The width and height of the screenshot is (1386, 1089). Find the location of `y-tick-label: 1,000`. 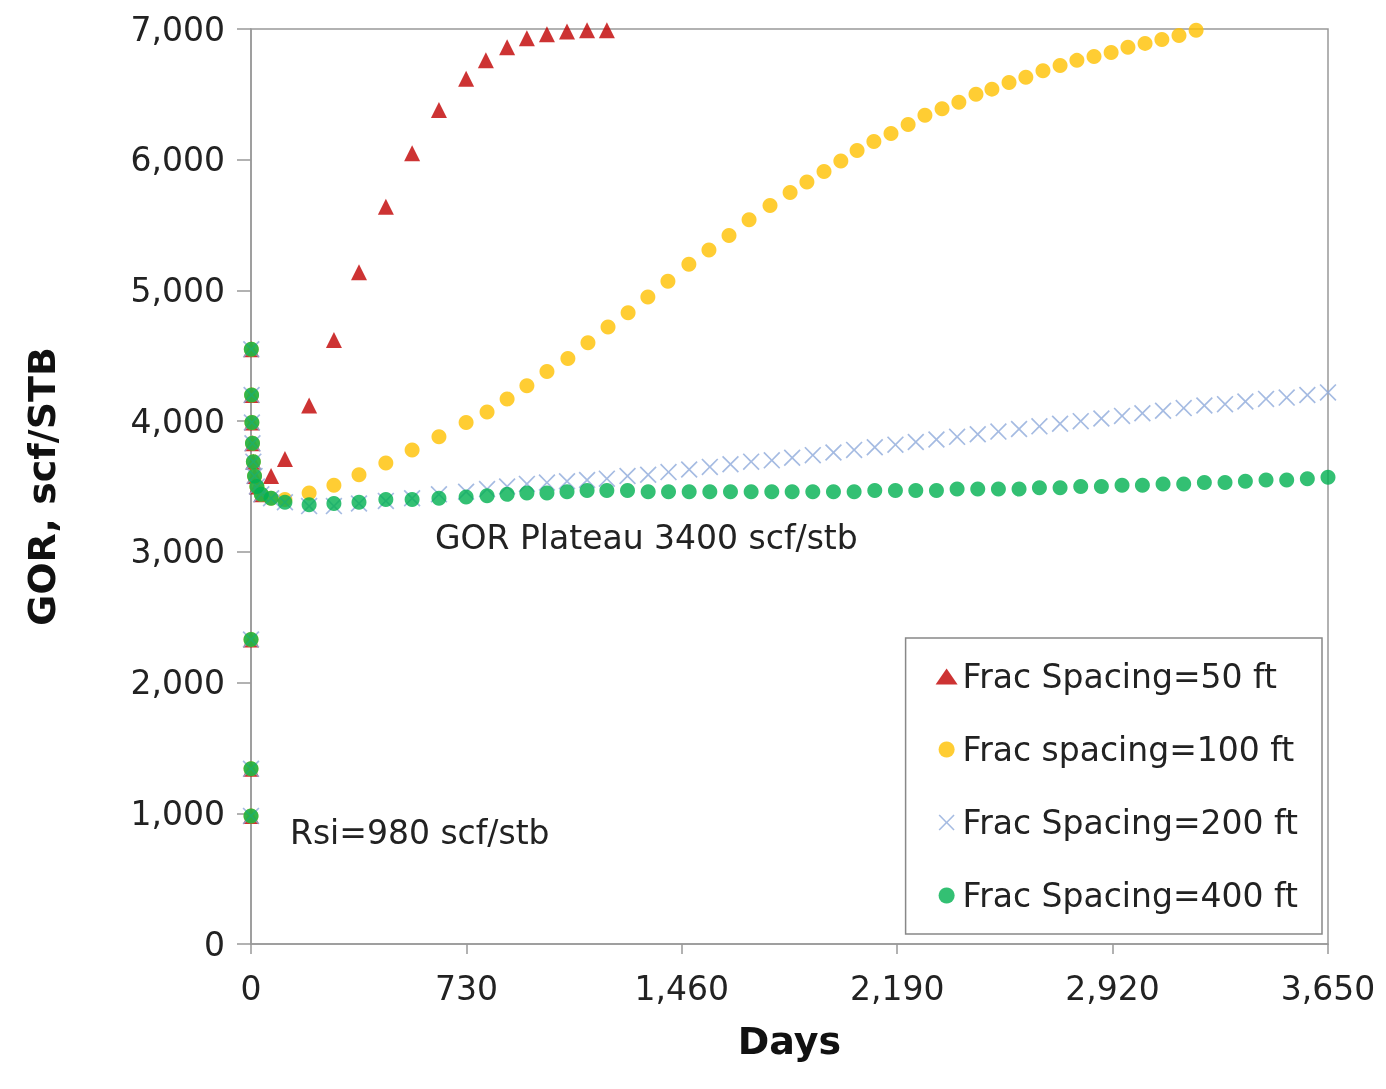

y-tick-label: 1,000 is located at coordinates (177, 813).